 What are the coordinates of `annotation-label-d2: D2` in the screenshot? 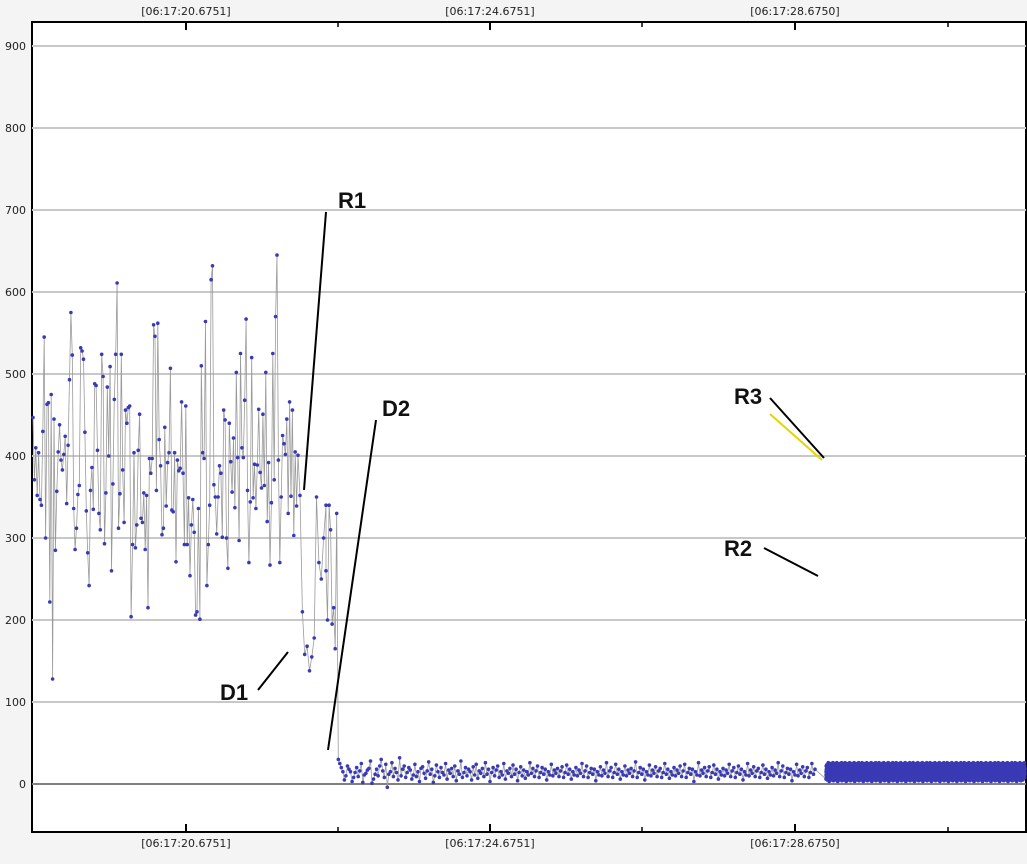 It's located at (396, 408).